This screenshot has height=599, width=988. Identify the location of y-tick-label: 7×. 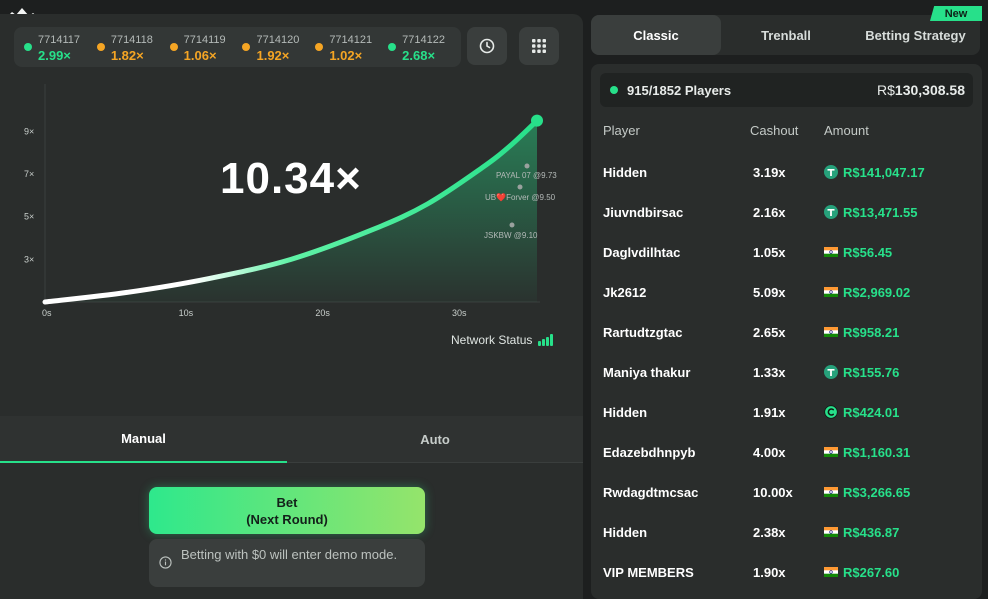
(29, 174).